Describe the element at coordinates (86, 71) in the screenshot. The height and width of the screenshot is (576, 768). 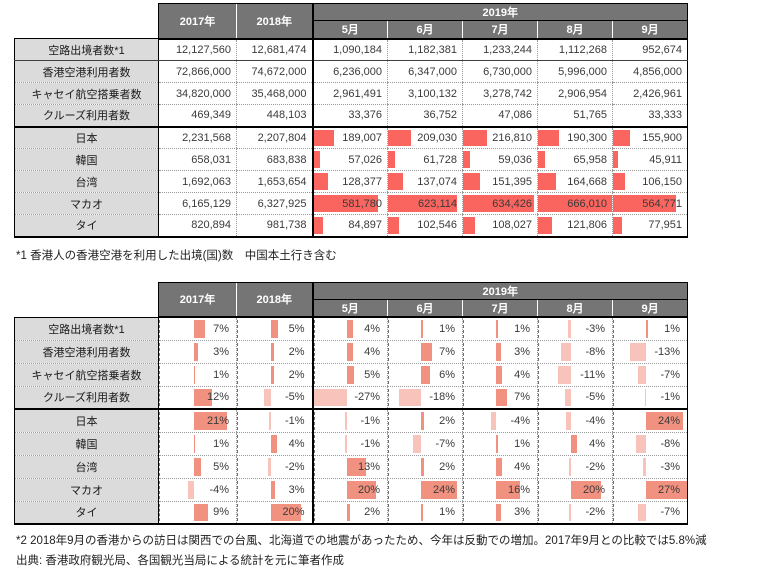
I see `row-label: 香港空港利用者数` at that location.